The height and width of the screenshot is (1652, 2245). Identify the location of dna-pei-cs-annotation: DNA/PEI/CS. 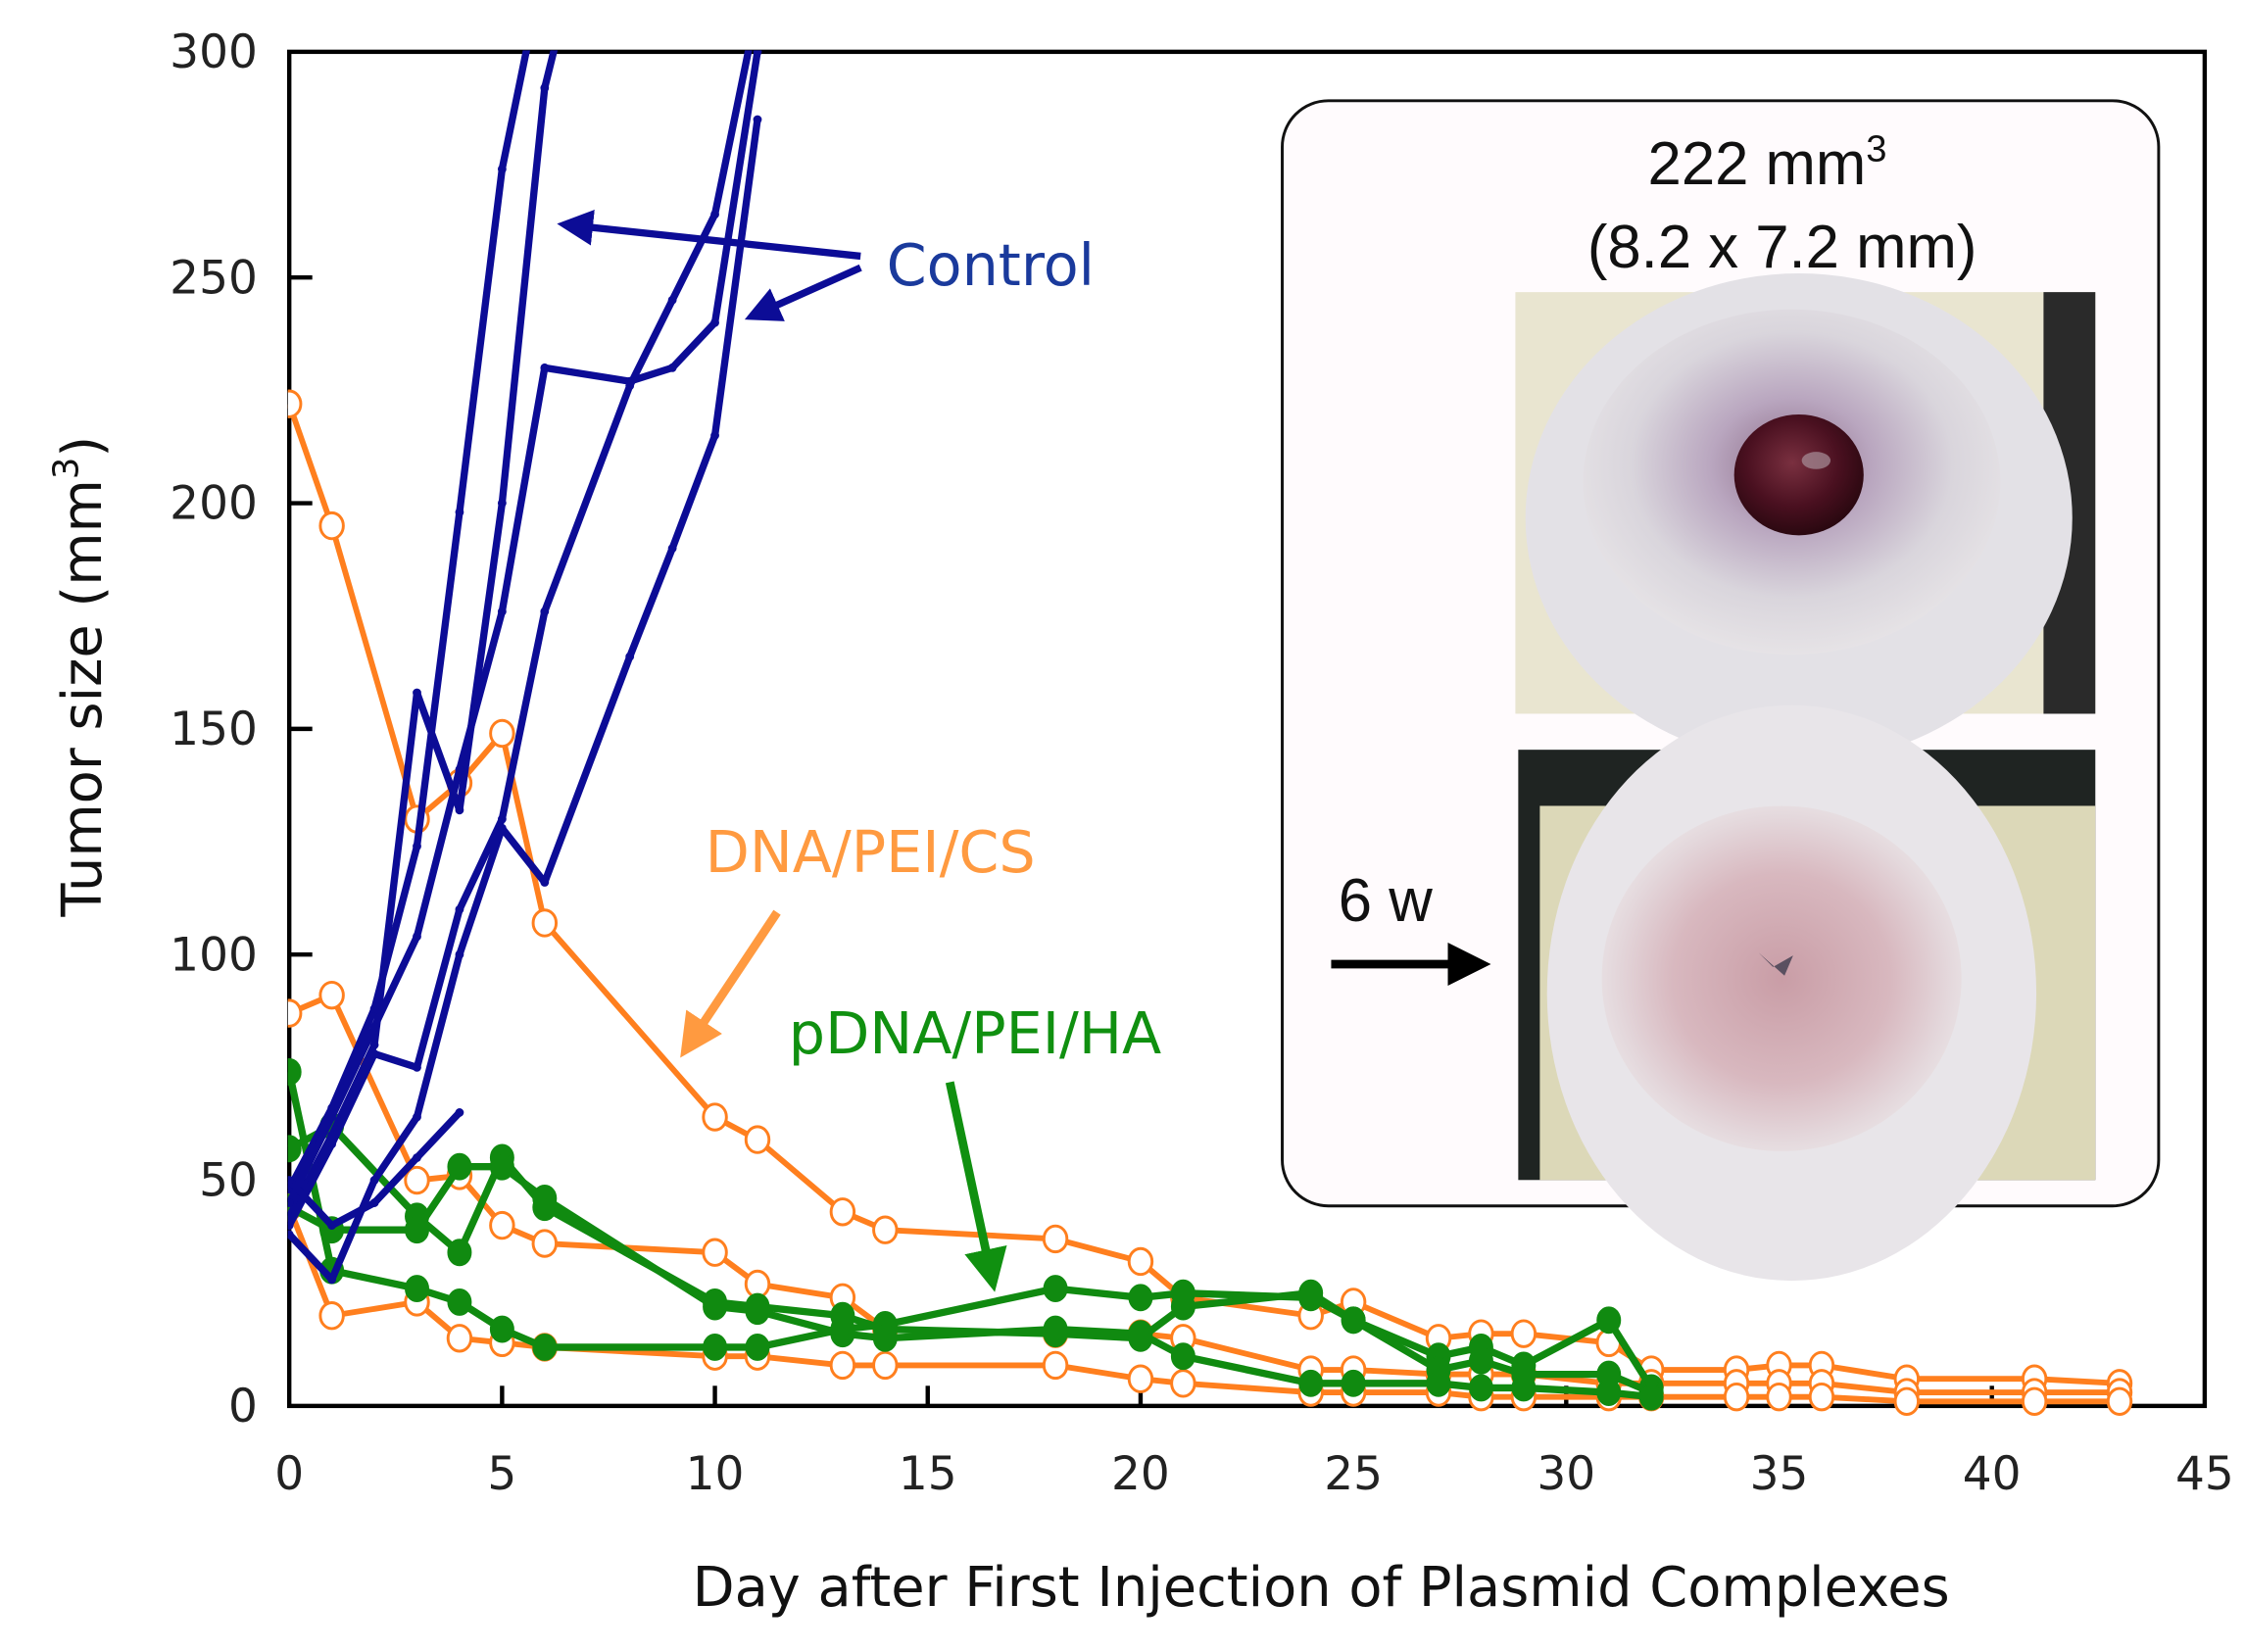
(858, 938).